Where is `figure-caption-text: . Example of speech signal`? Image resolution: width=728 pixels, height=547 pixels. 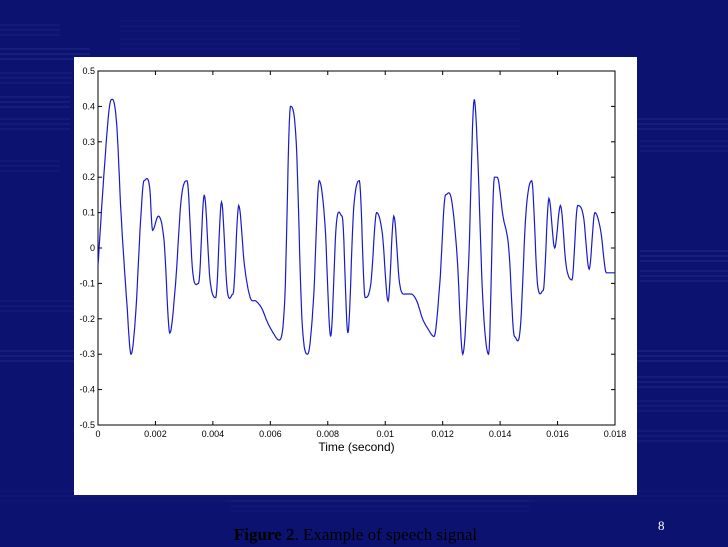
figure-caption-text: . Example of speech signal is located at coordinates (386, 534).